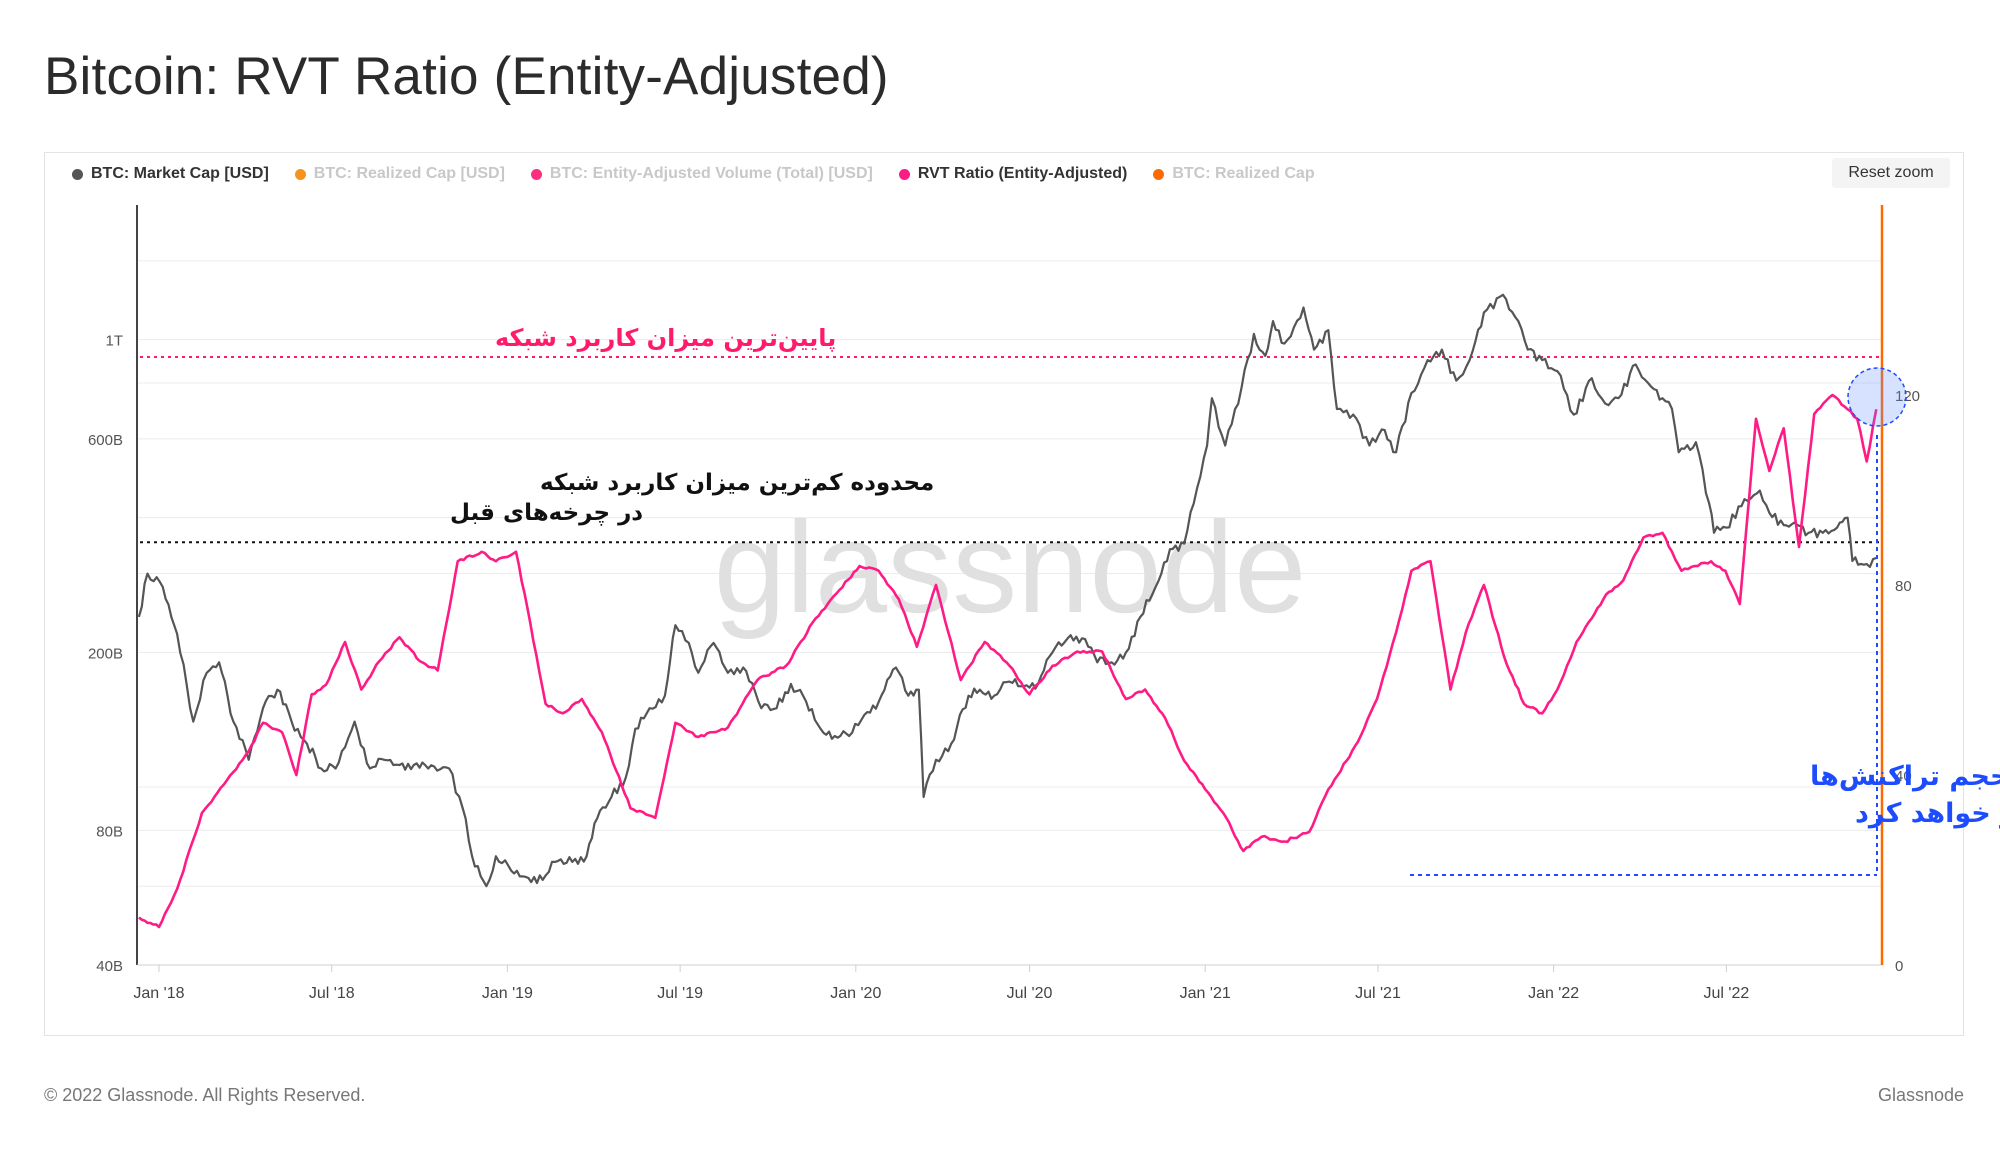  I want to click on footer-copyright: © 2022 Glassnode. All Rights Reserved., so click(205, 1095).